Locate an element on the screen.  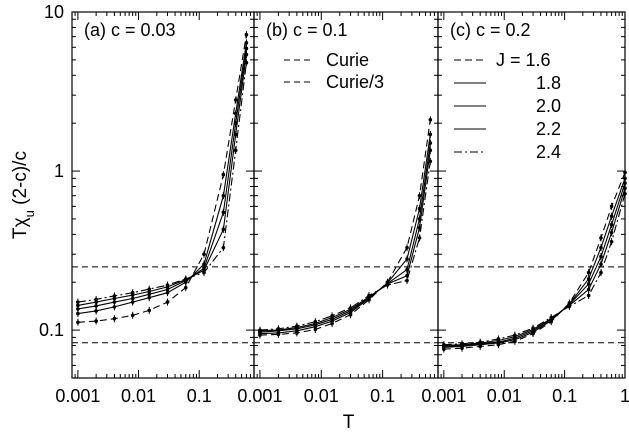
panel-1-x-tick-label: 0.001 is located at coordinates (77, 396).